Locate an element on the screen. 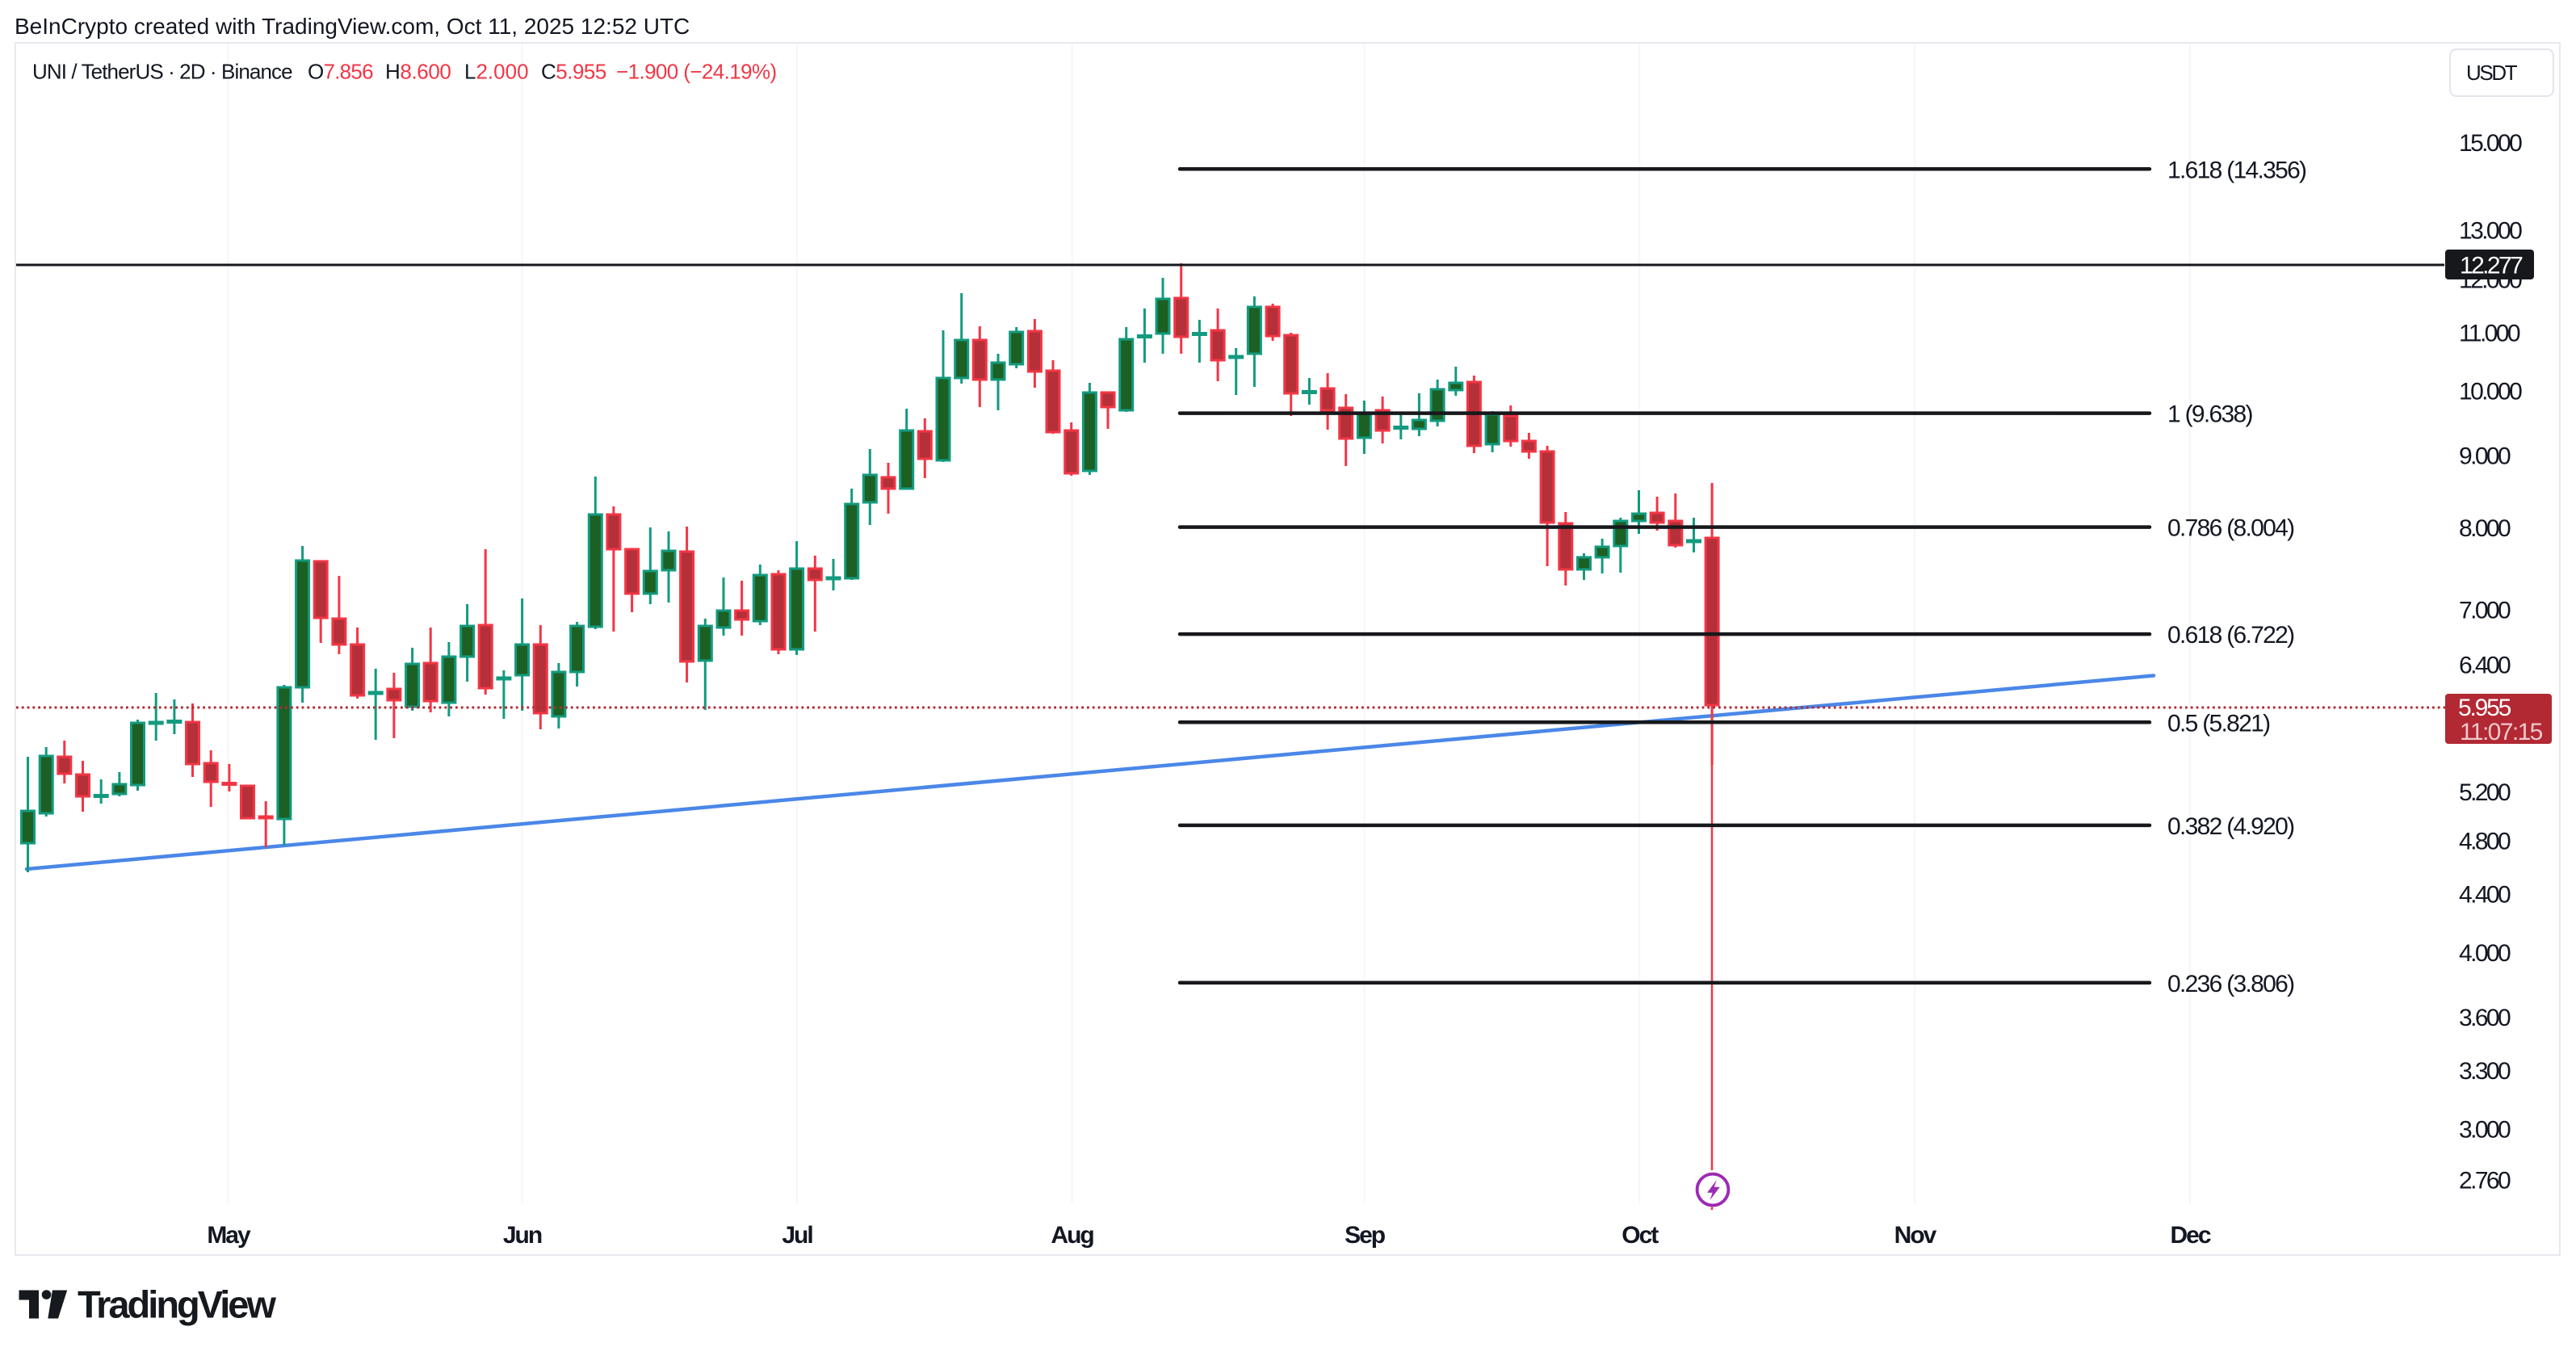 The width and height of the screenshot is (2576, 1352). svg-text: Sep is located at coordinates (1365, 1235).